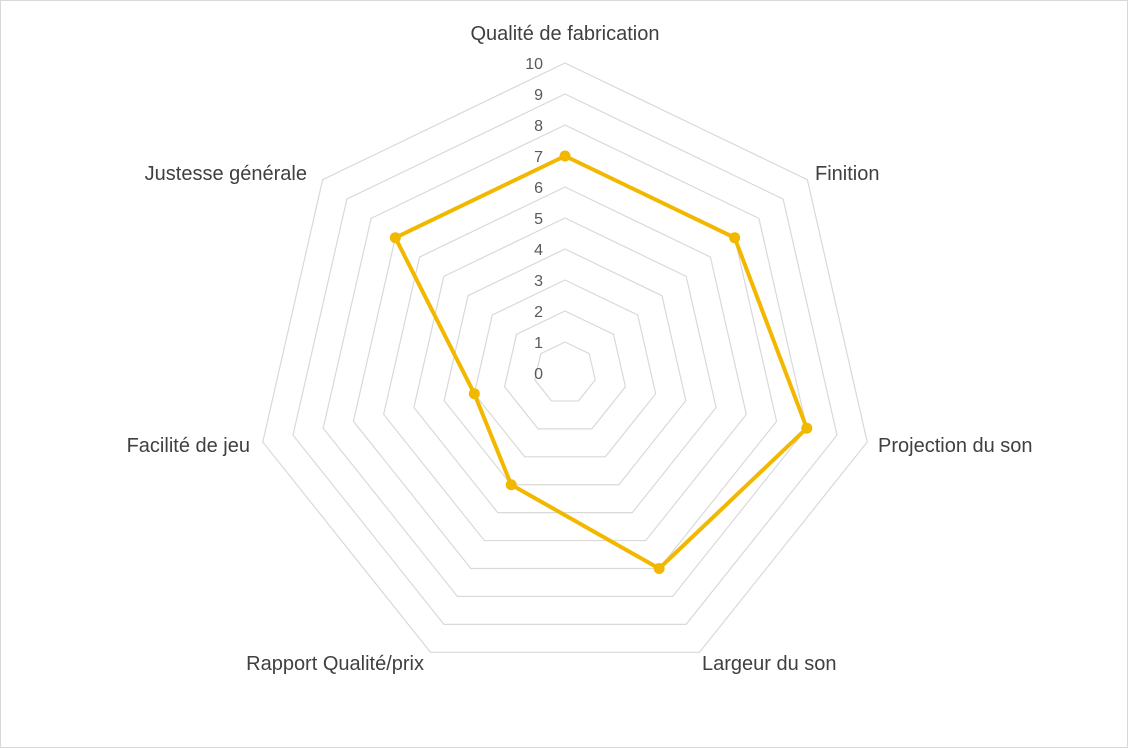  I want to click on tick-label: 0, so click(538, 374).